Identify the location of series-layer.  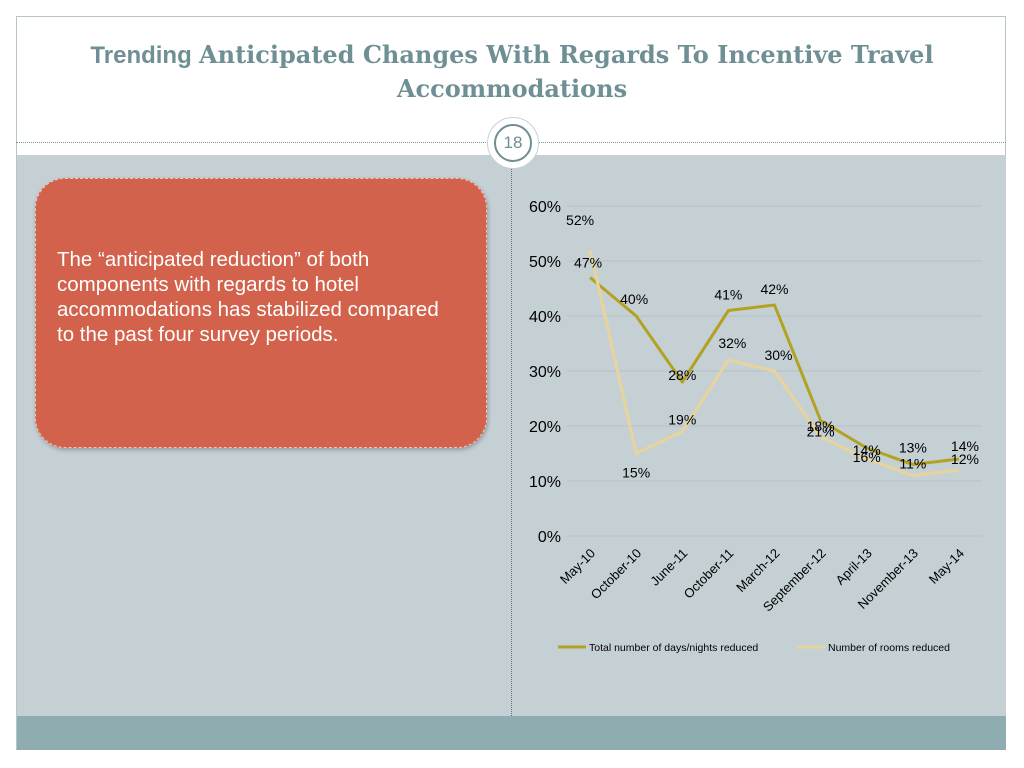
(774, 363).